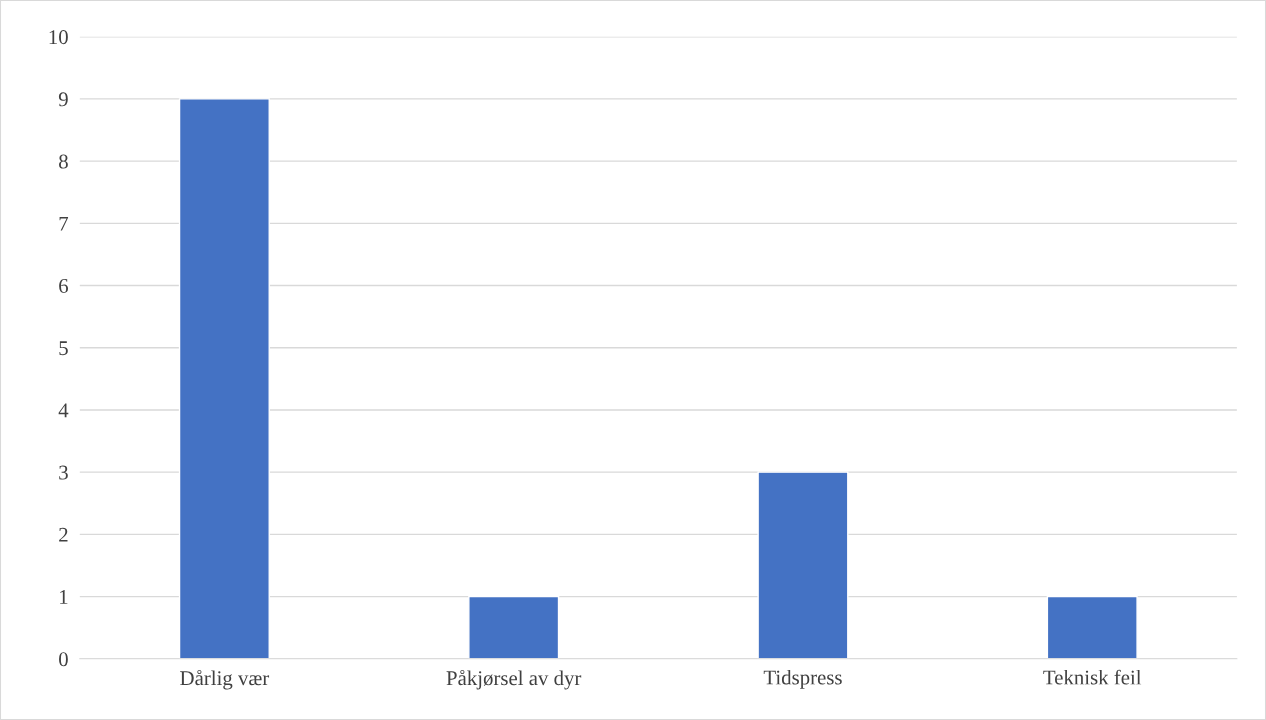  Describe the element at coordinates (64, 597) in the screenshot. I see `y-tick-label: 1` at that location.